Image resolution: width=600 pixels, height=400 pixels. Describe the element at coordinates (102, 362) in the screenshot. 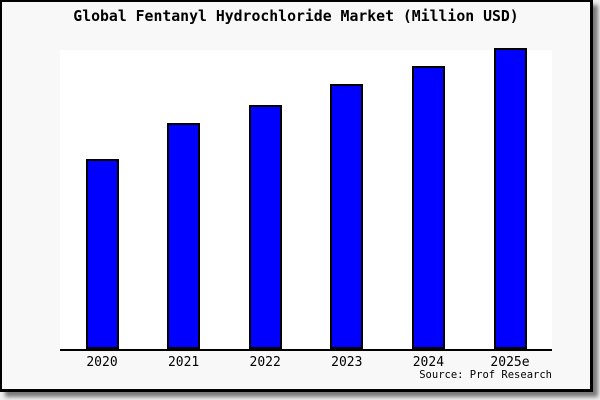

I see `x-tick-label-2020: 2020` at that location.